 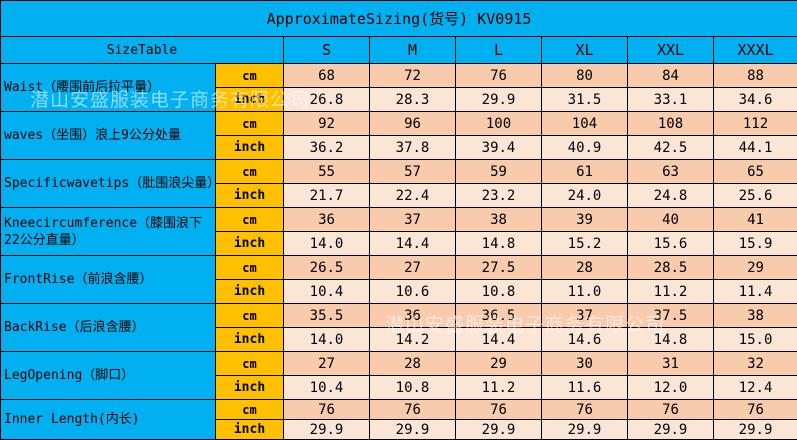 I want to click on value-cell-inch: 11.2, so click(x=671, y=292).